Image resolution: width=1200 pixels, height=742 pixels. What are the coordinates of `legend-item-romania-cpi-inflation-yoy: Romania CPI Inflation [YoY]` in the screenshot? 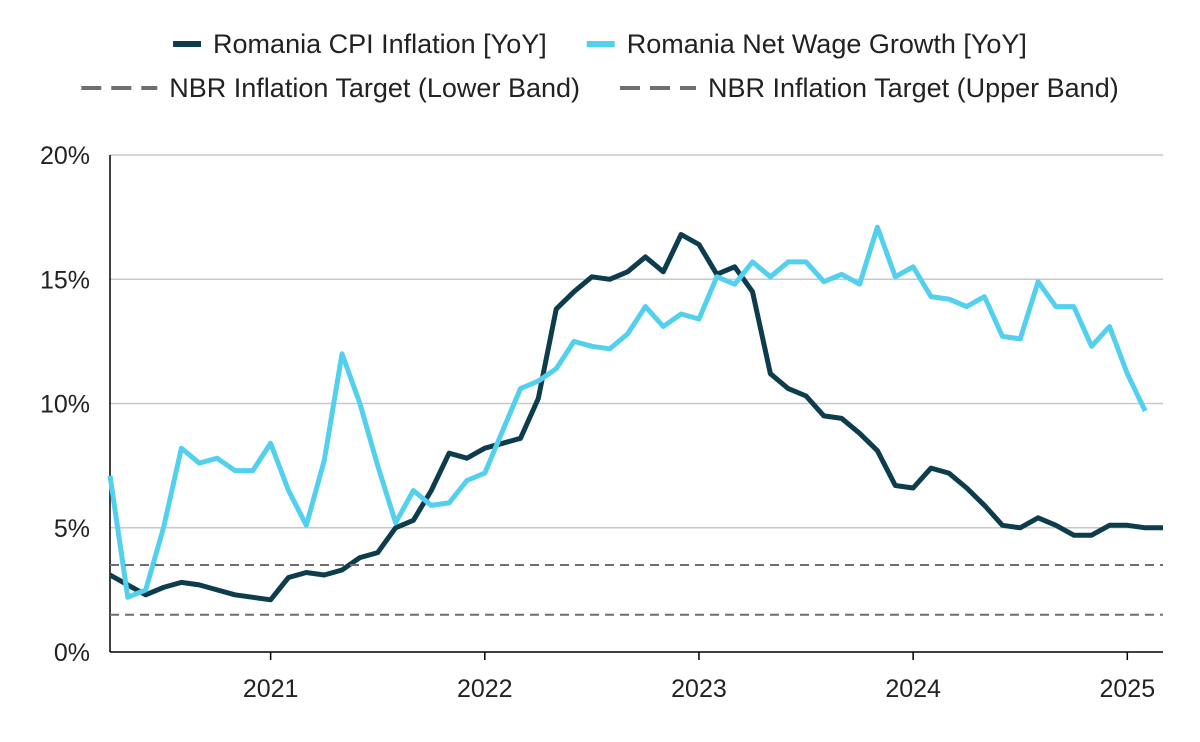 It's located at (360, 44).